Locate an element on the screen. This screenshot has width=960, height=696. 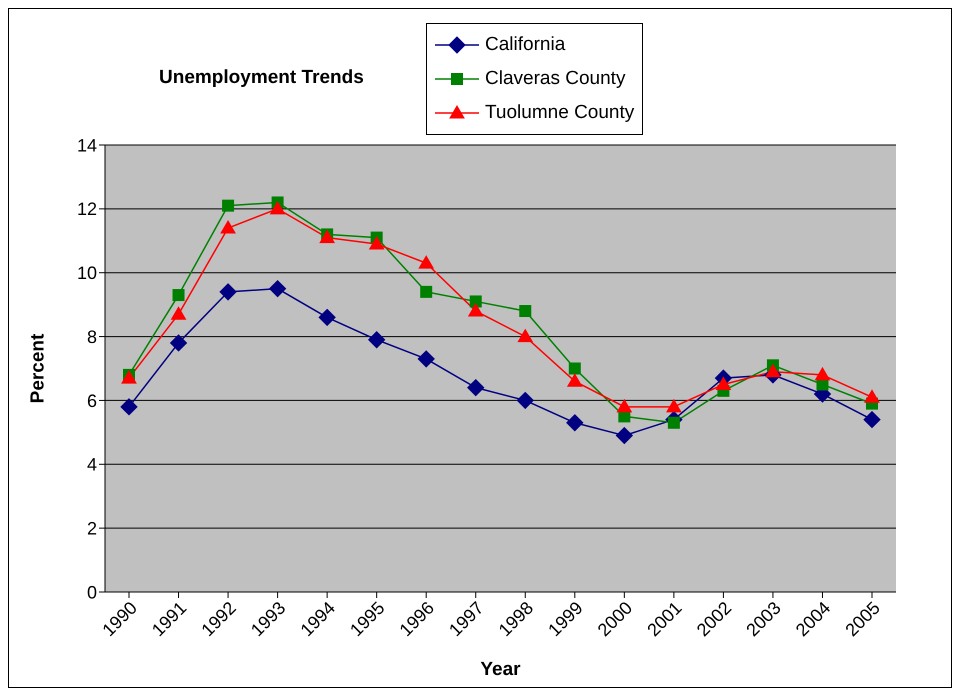
y-tick-label: 14 is located at coordinates (86, 145).